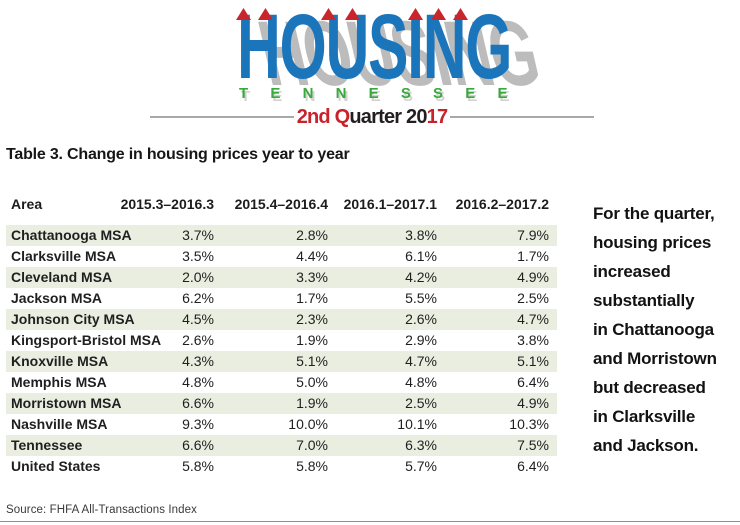 This screenshot has width=740, height=525. I want to click on quarter-label-dark: uarter 20, so click(388, 117).